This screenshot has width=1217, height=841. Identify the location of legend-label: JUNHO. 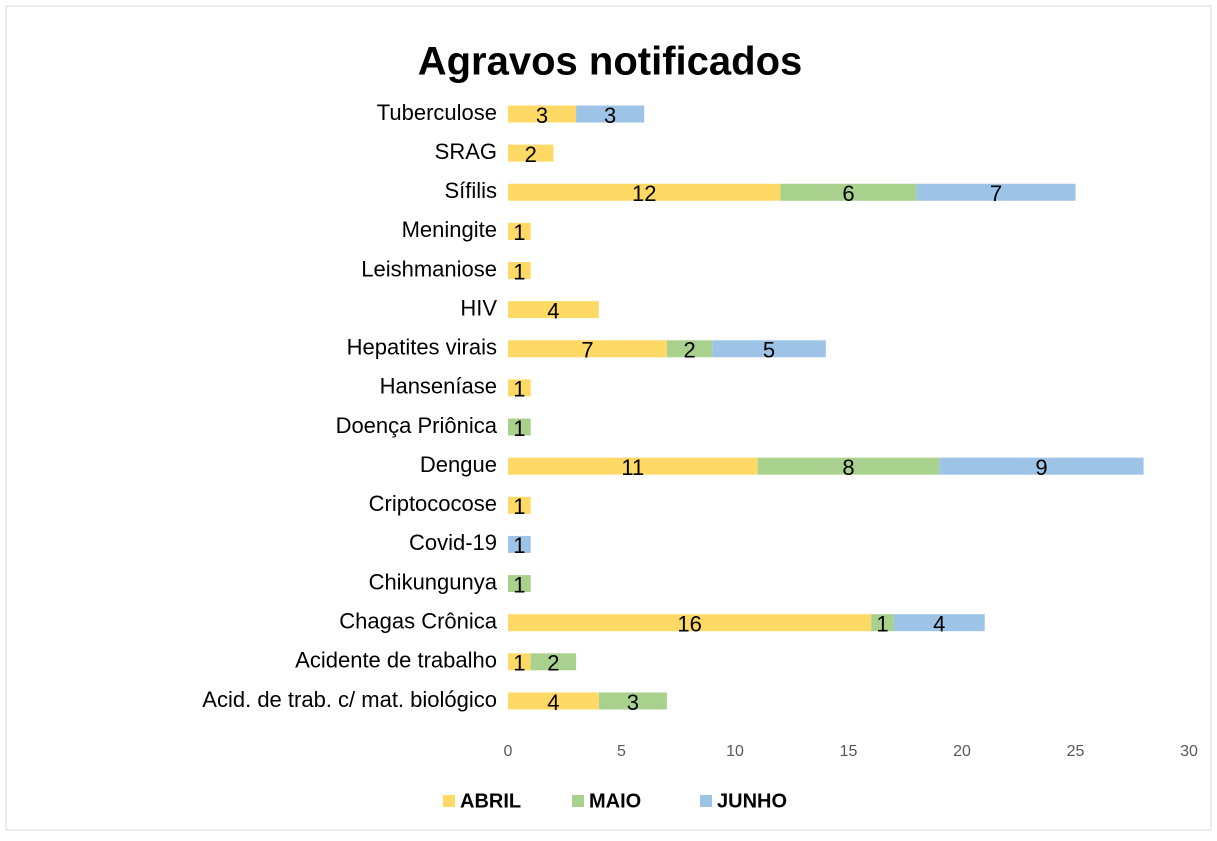
(752, 801).